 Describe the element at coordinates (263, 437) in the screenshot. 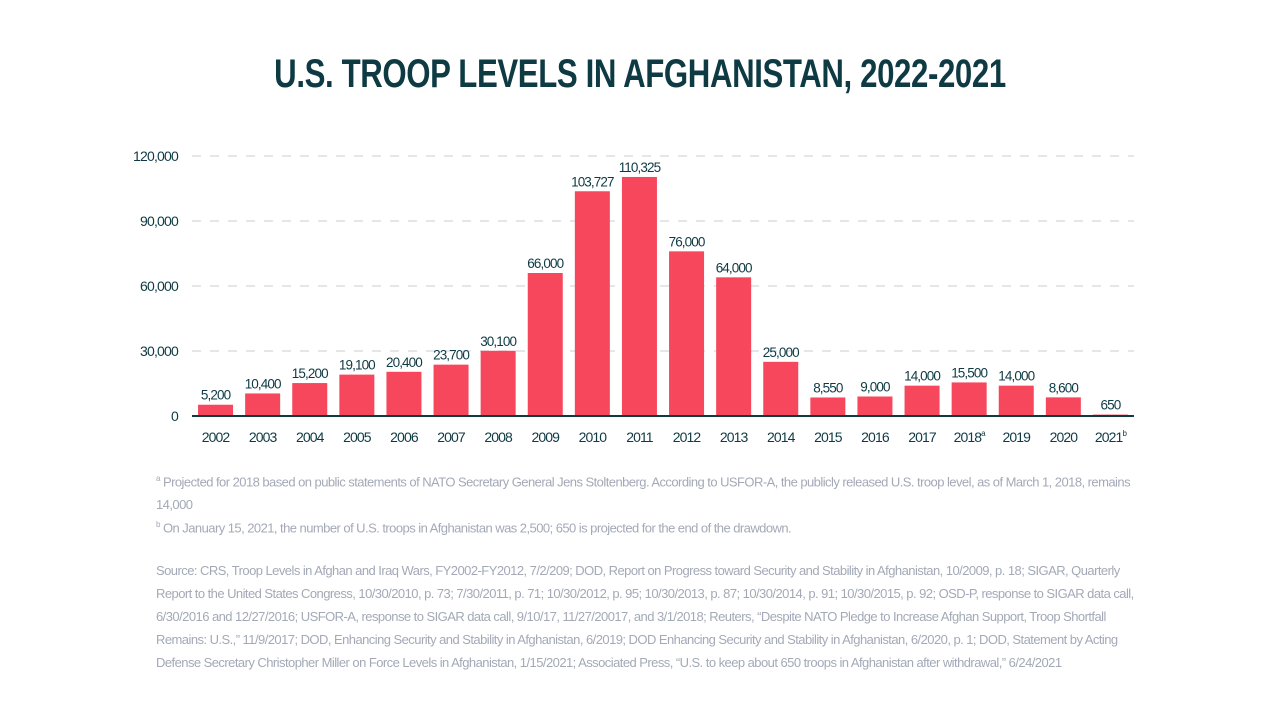

I see `x-tick-label: 2003` at that location.